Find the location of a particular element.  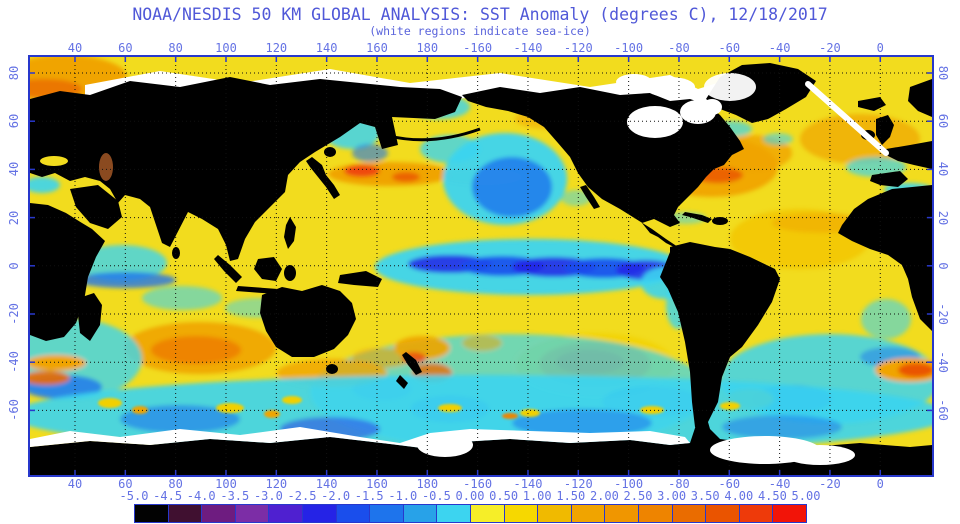

lat-tick-label: 80 is located at coordinates (14, 73).